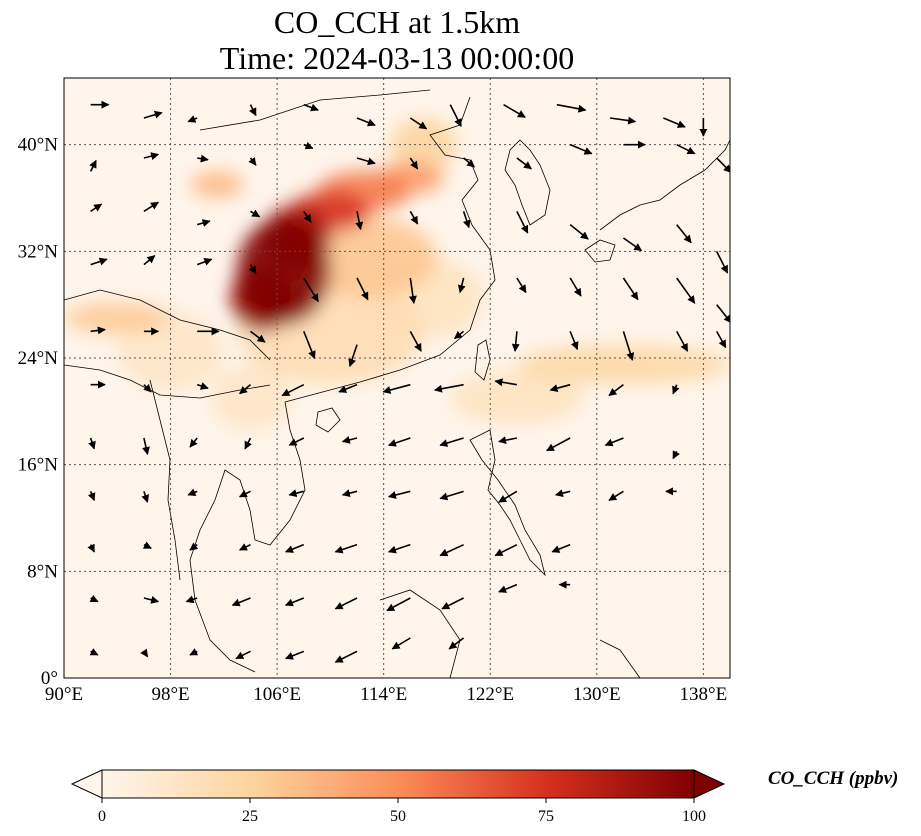 This screenshot has height=836, width=921. Describe the element at coordinates (694, 816) in the screenshot. I see `colorbar-tick-label: 100` at that location.